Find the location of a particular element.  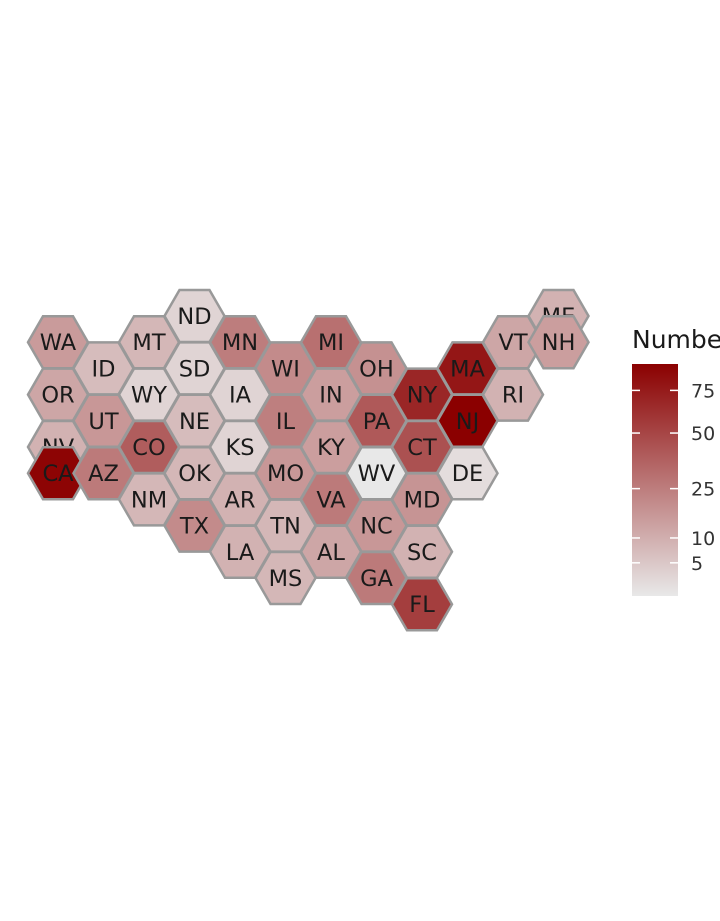

state-hex-nd: ND is located at coordinates (194, 316).